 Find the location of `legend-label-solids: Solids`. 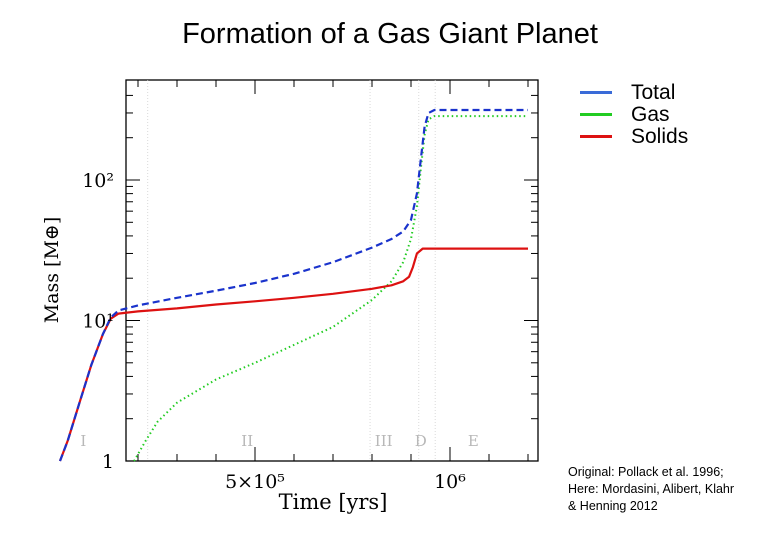

legend-label-solids: Solids is located at coordinates (660, 136).